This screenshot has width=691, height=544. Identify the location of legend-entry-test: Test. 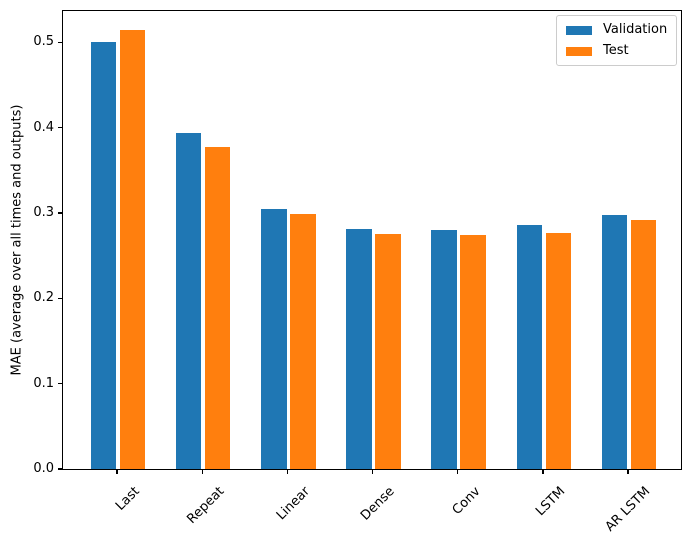
(616, 51).